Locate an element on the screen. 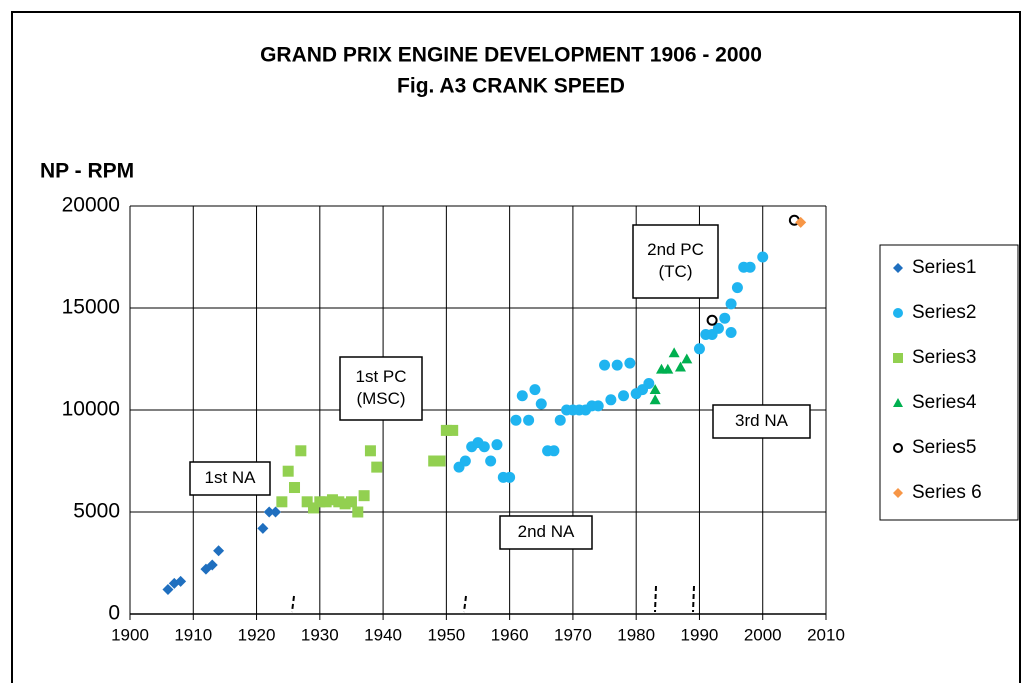 The height and width of the screenshot is (683, 1022). annotation-text: 2nd NA is located at coordinates (546, 531).